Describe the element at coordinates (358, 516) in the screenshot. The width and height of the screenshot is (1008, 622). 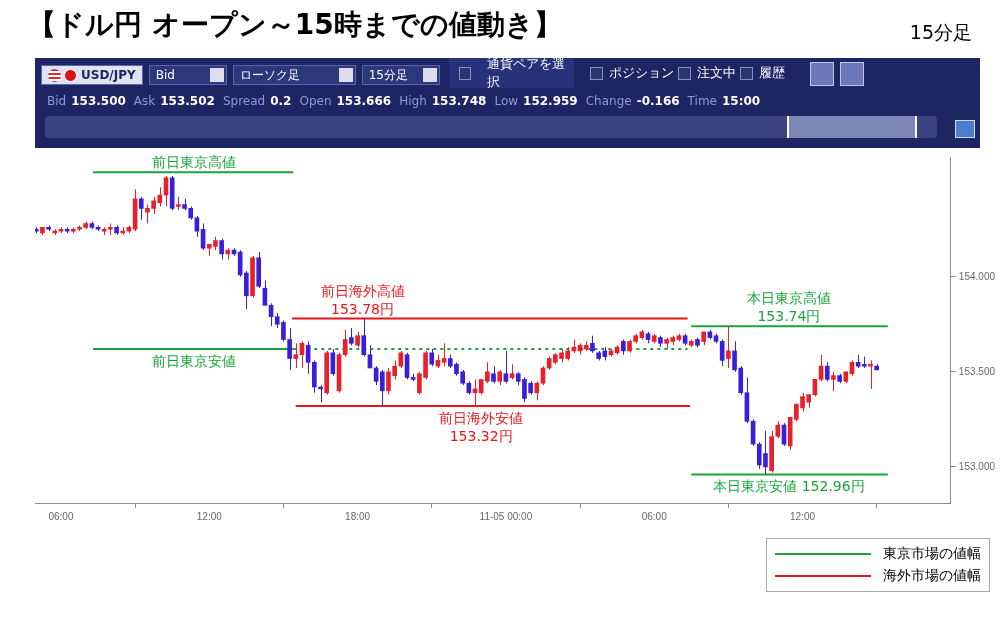
I see `x-tick-label: 18:00` at that location.